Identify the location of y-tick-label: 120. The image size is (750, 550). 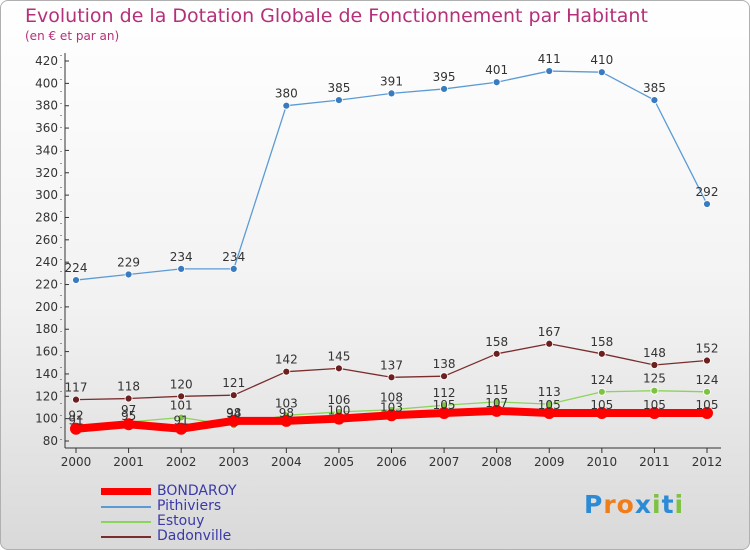
(46, 396).